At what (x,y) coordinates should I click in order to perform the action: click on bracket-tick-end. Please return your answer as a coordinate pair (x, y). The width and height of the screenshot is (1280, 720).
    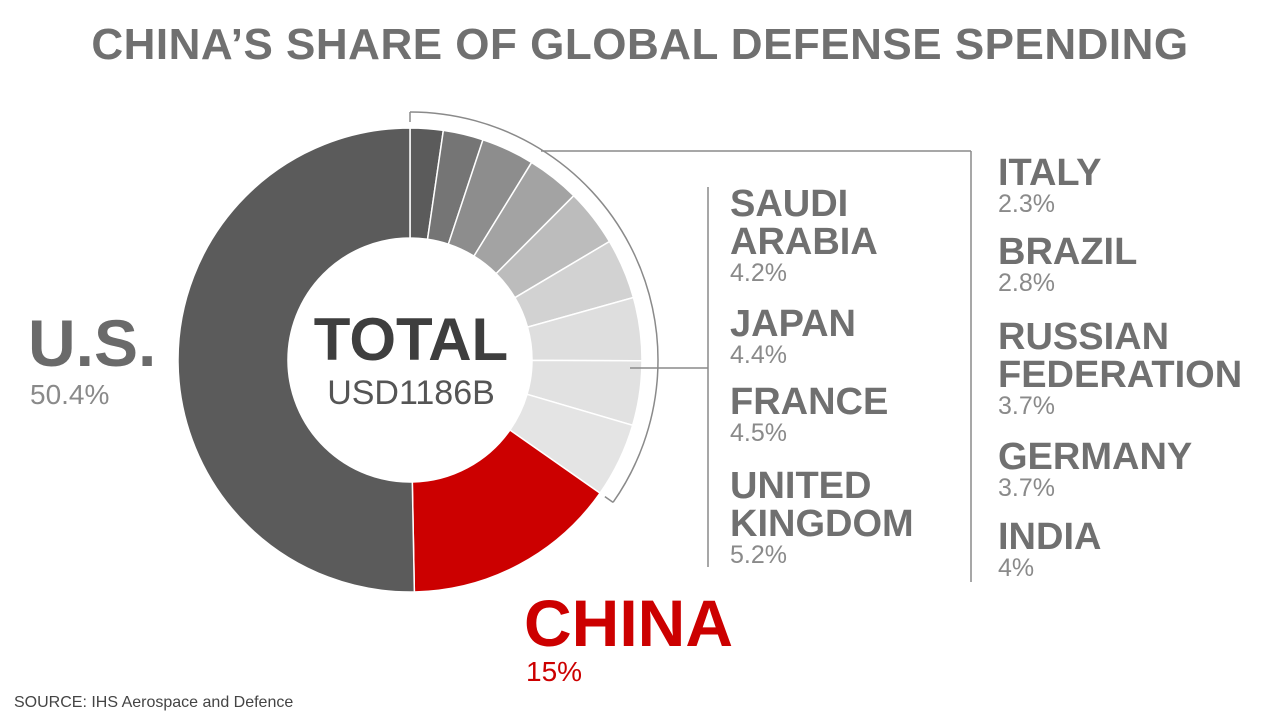
    Looking at the image, I should click on (609, 499).